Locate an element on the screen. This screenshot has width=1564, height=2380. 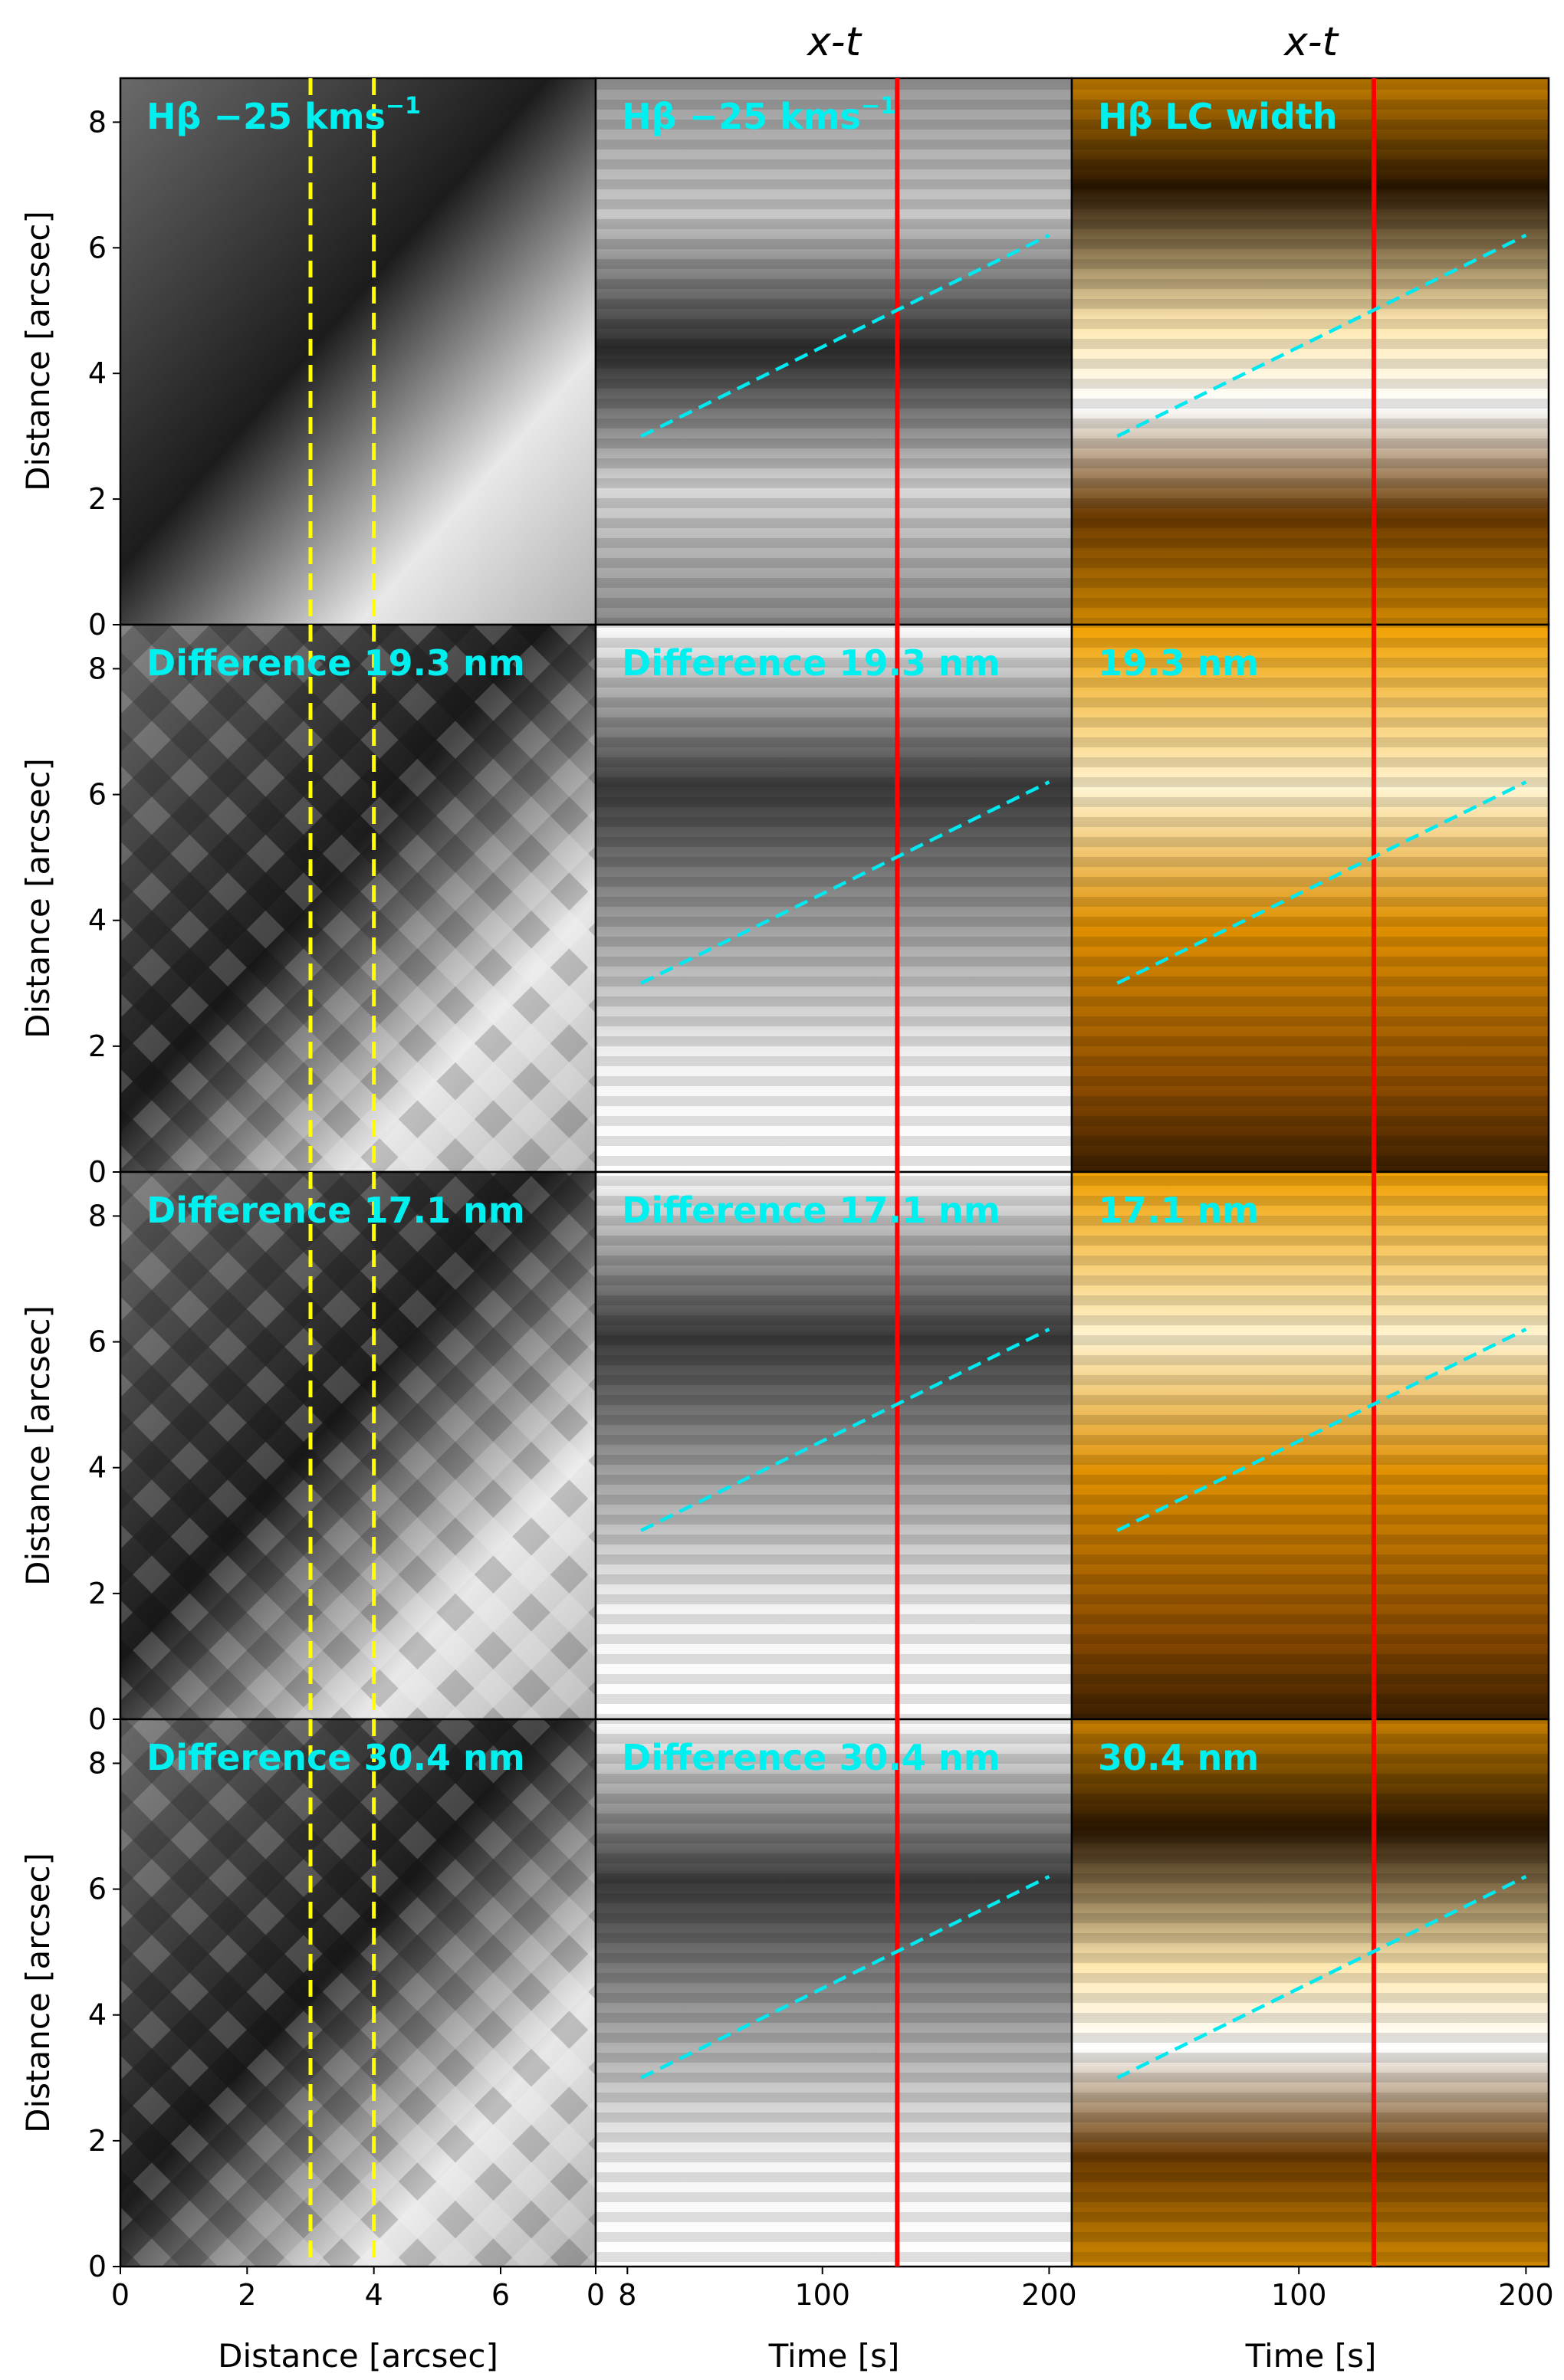
panel-label-r2-c3: 19.3 nm is located at coordinates (1178, 663).